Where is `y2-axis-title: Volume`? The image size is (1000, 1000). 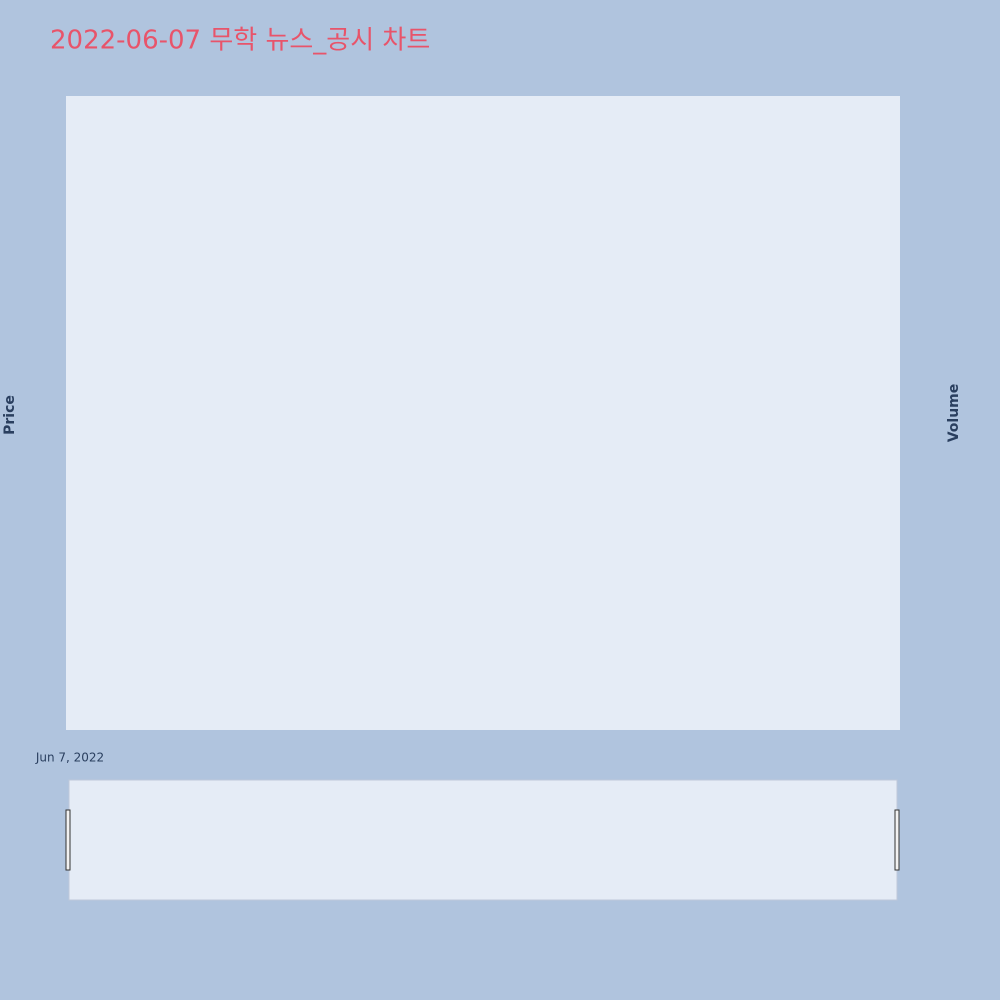
y2-axis-title: Volume is located at coordinates (954, 413).